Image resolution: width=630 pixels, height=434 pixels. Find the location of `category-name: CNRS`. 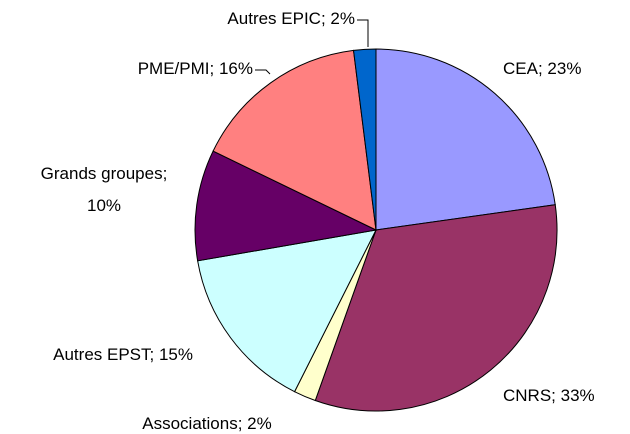

category-name: CNRS is located at coordinates (527, 395).